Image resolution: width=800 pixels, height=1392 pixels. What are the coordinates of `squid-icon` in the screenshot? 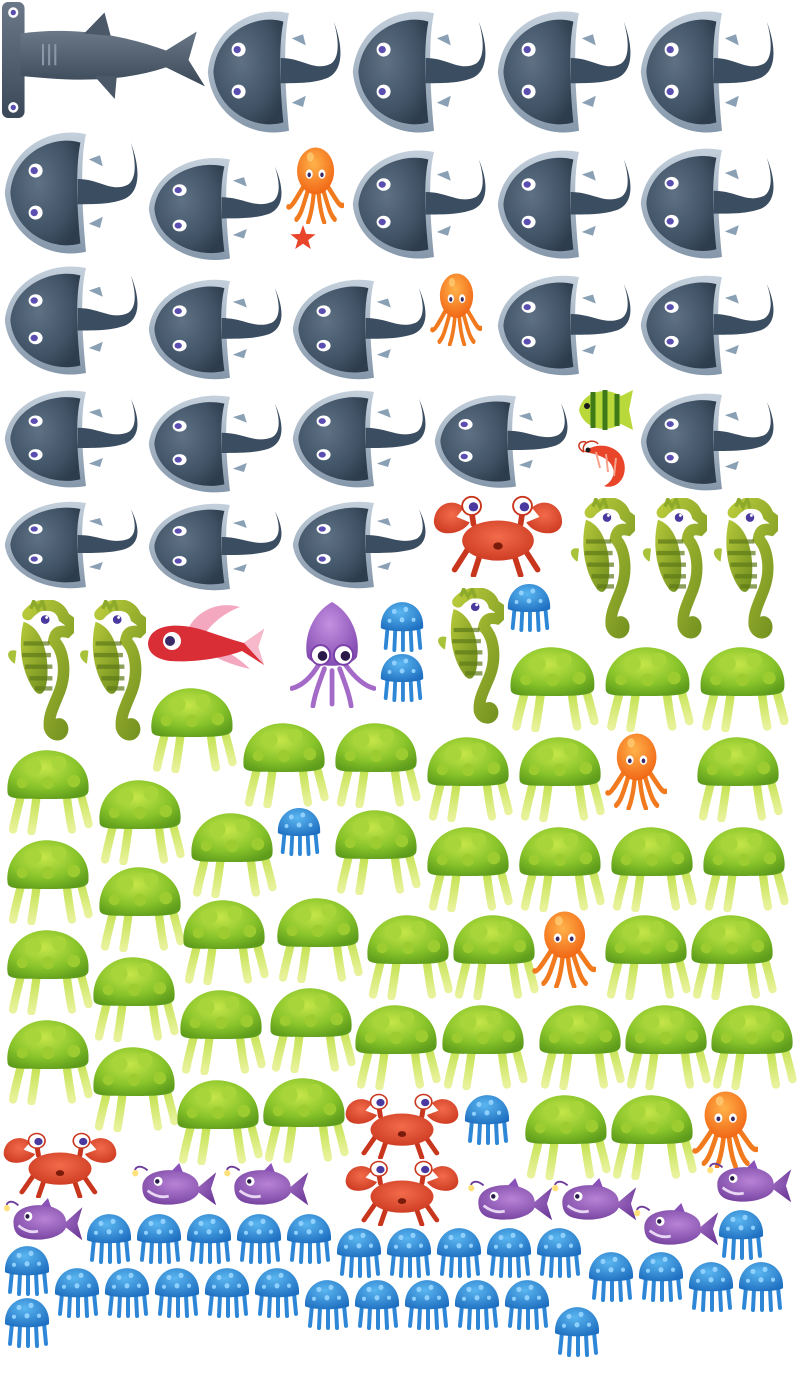 It's located at (333, 654).